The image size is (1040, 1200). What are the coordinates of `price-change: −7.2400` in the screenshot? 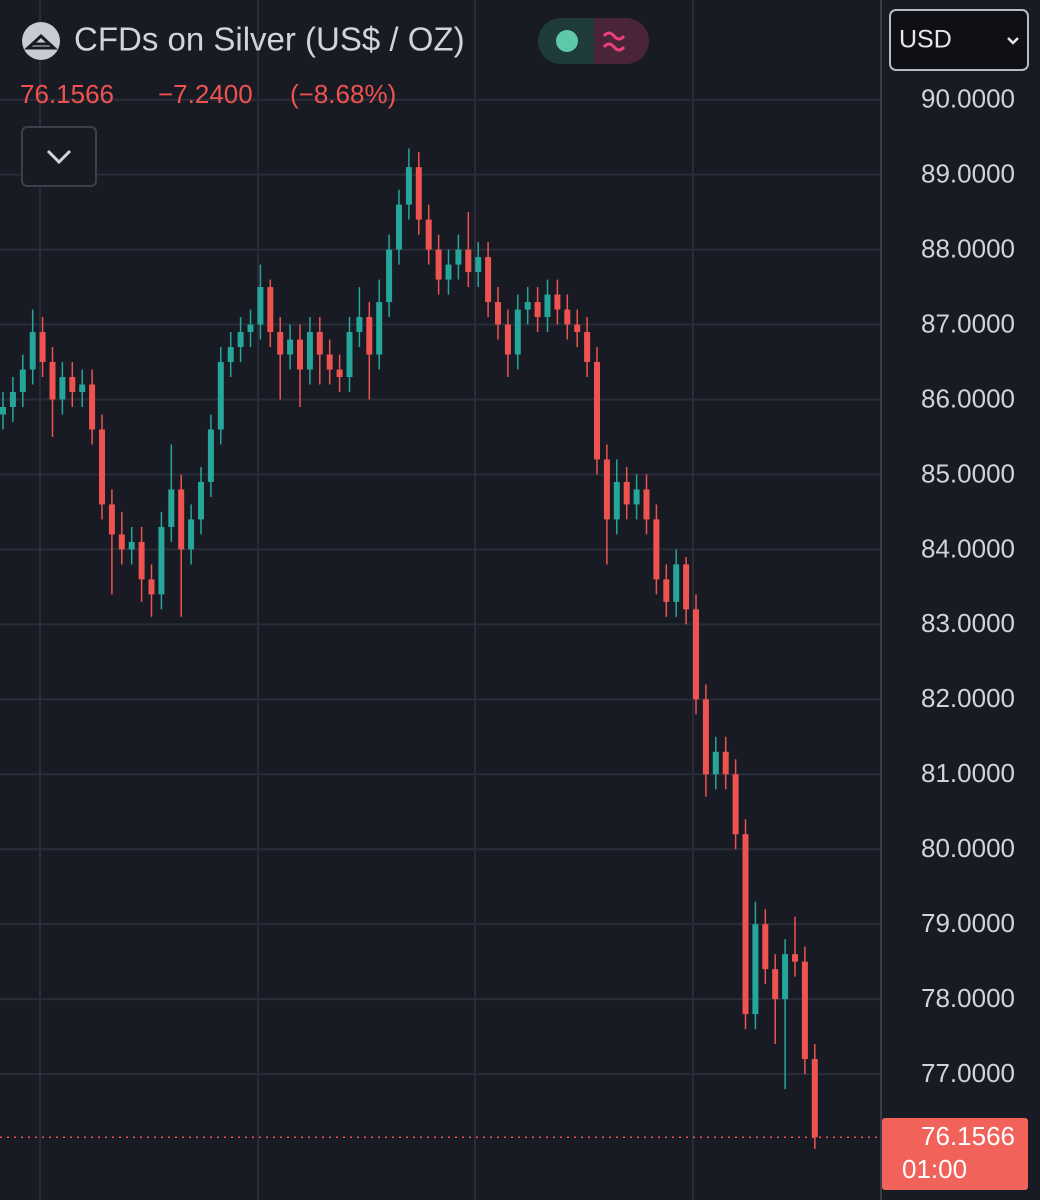 It's located at (205, 94).